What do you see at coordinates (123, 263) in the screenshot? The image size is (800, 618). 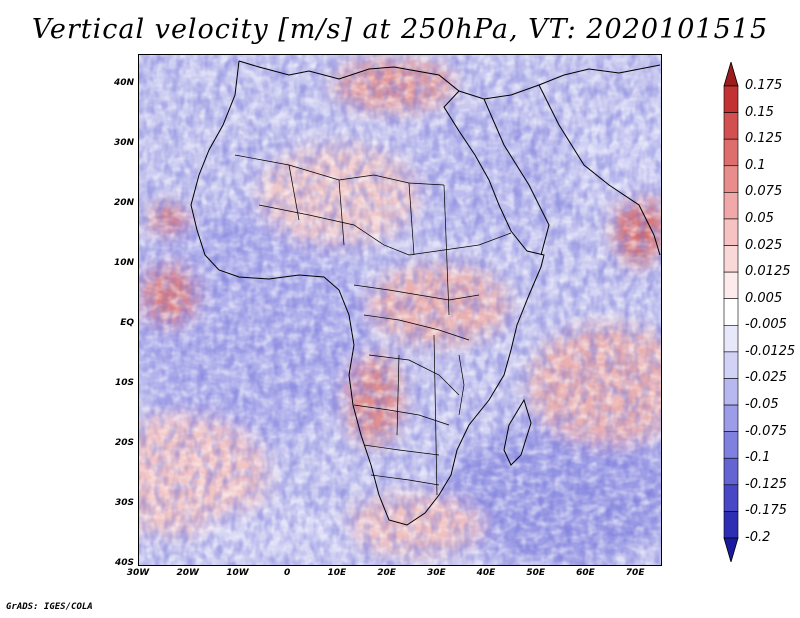 I see `y-tick-label: 10N` at bounding box center [123, 263].